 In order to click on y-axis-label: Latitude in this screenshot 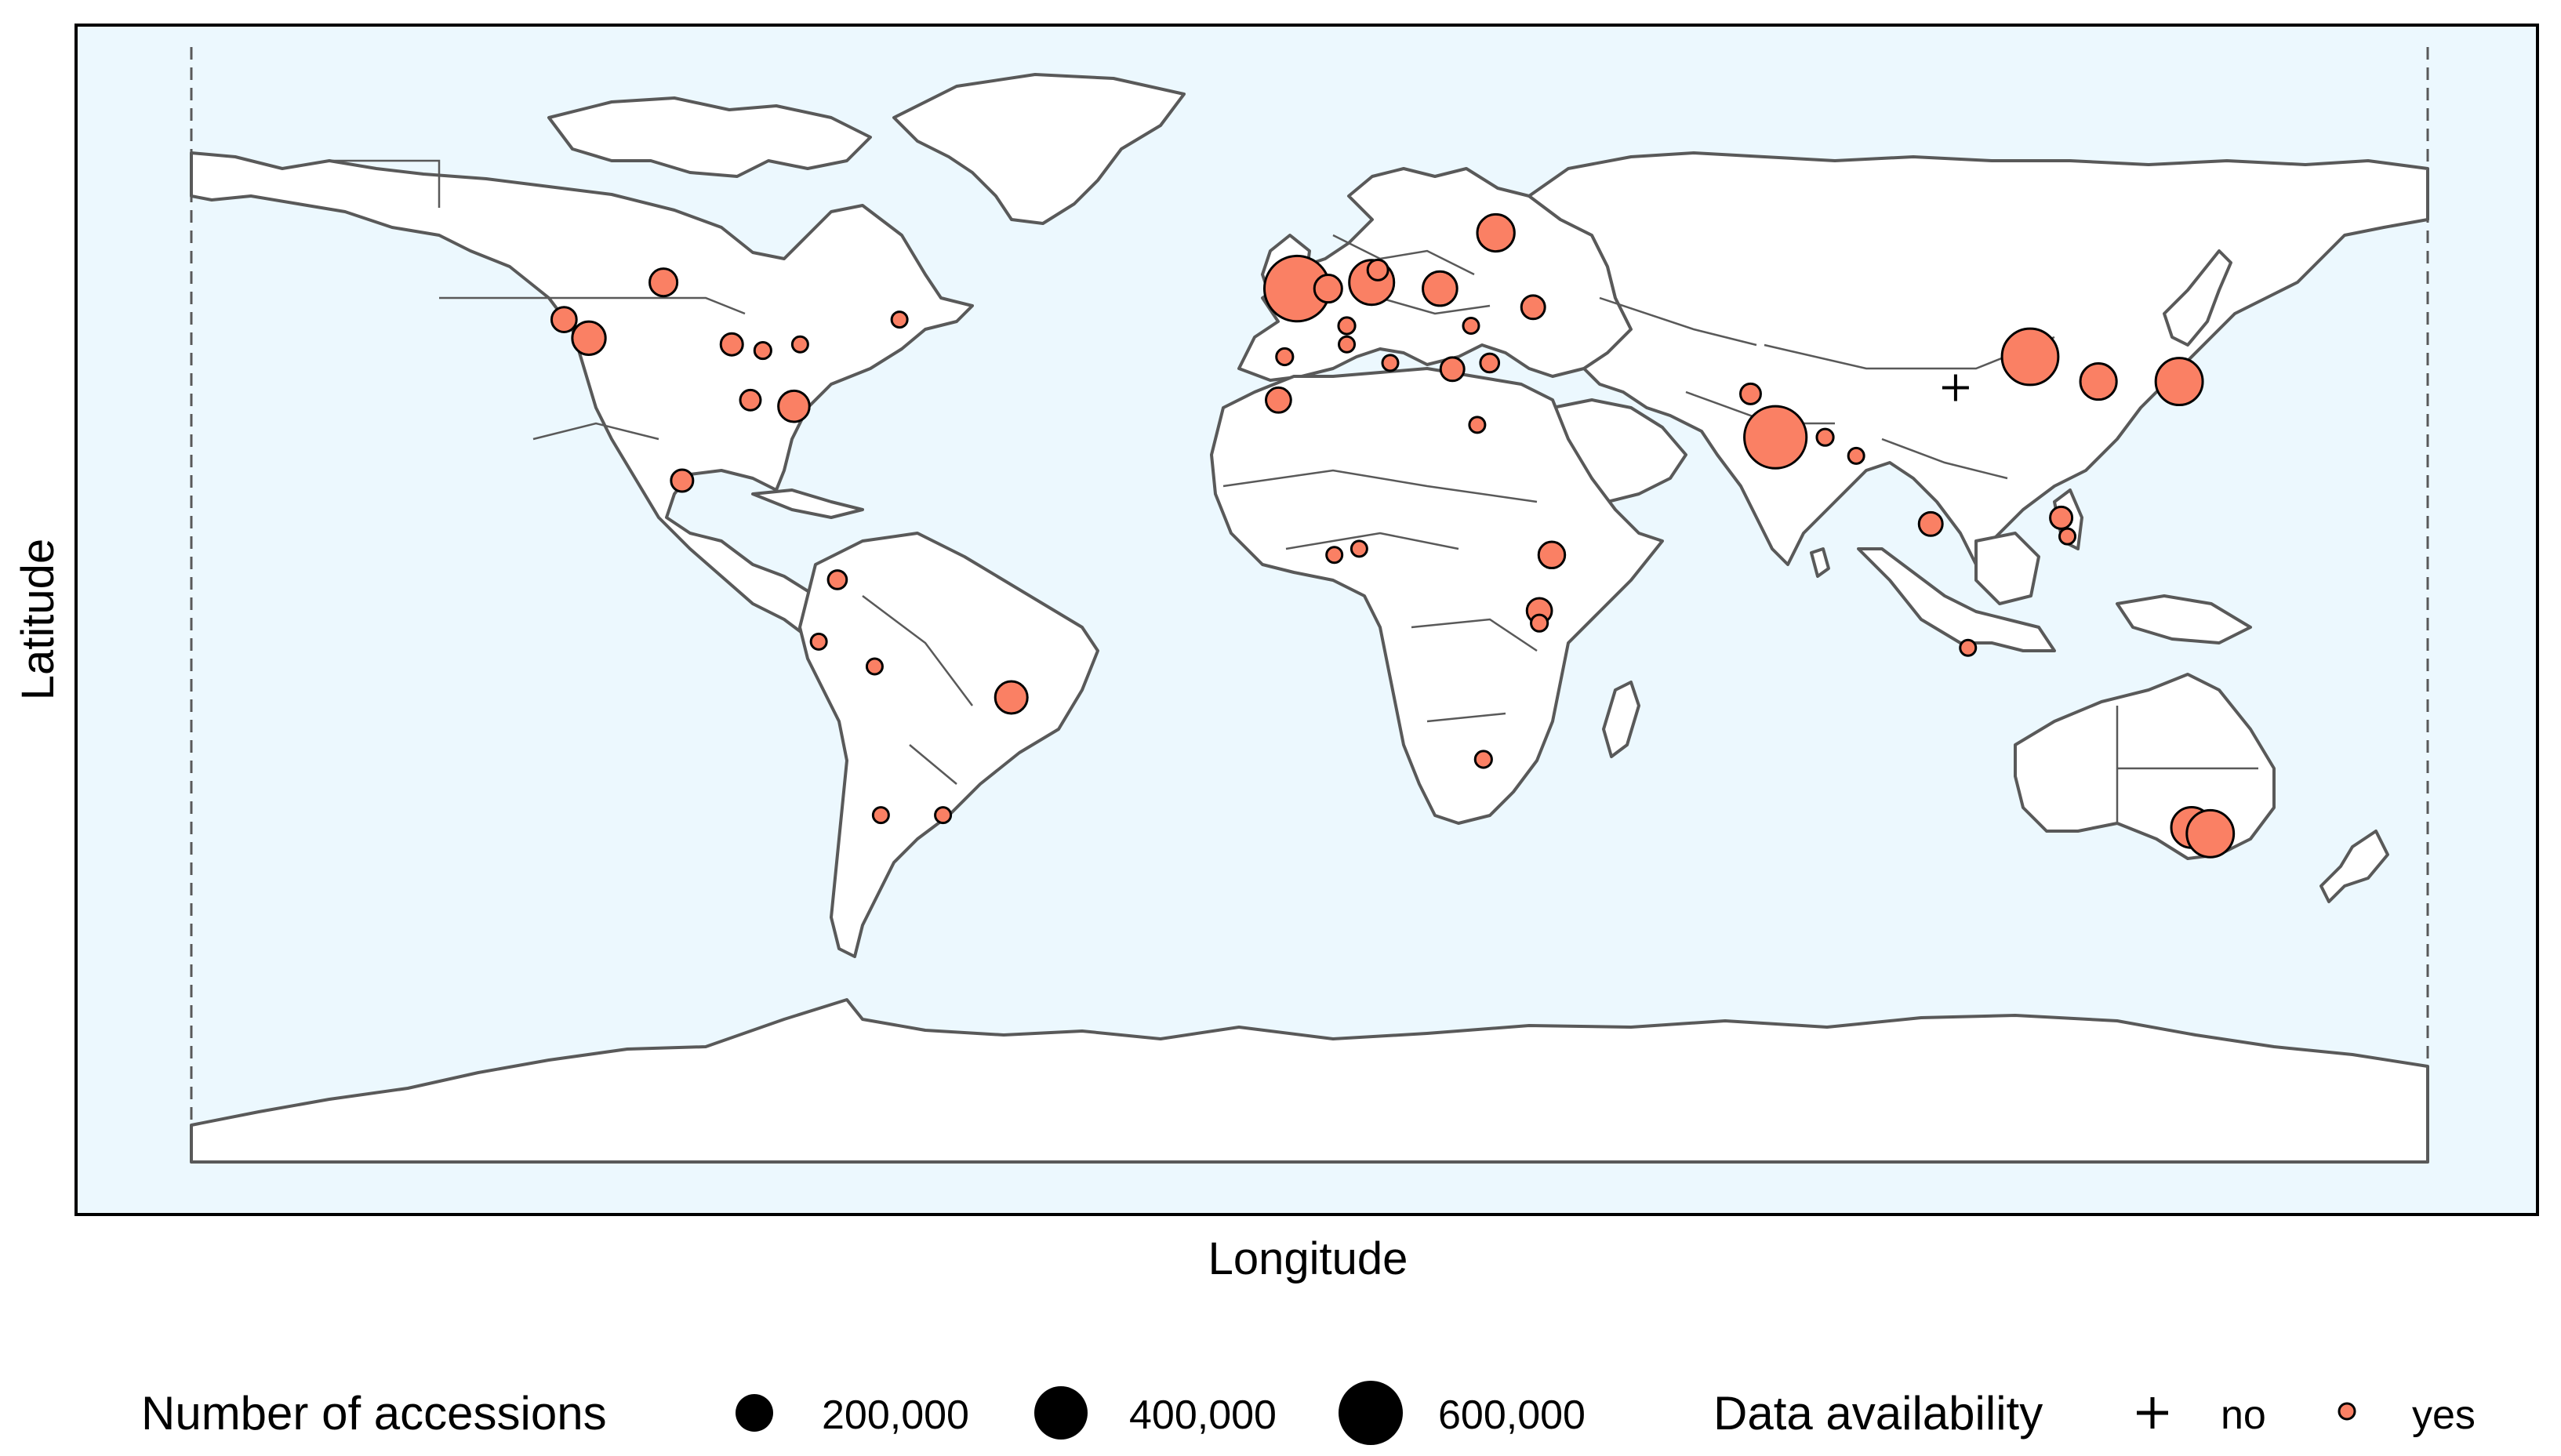, I will do `click(38, 619)`.